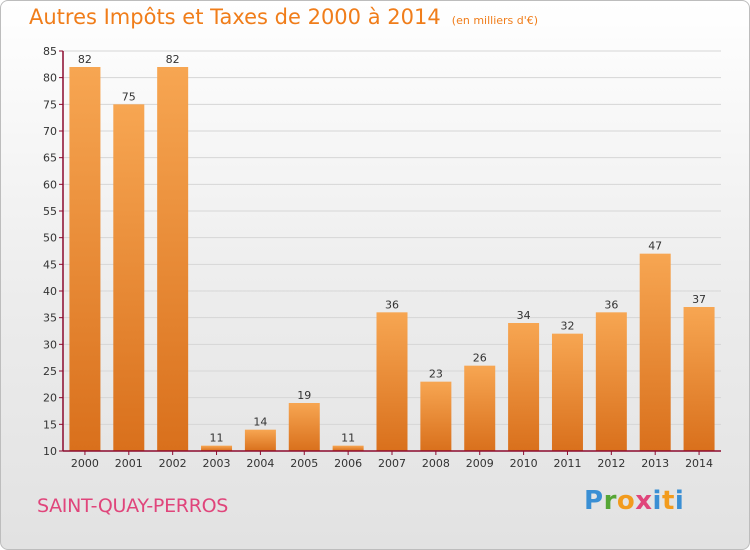 This screenshot has width=750, height=550. Describe the element at coordinates (567, 326) in the screenshot. I see `data-label: 32` at that location.